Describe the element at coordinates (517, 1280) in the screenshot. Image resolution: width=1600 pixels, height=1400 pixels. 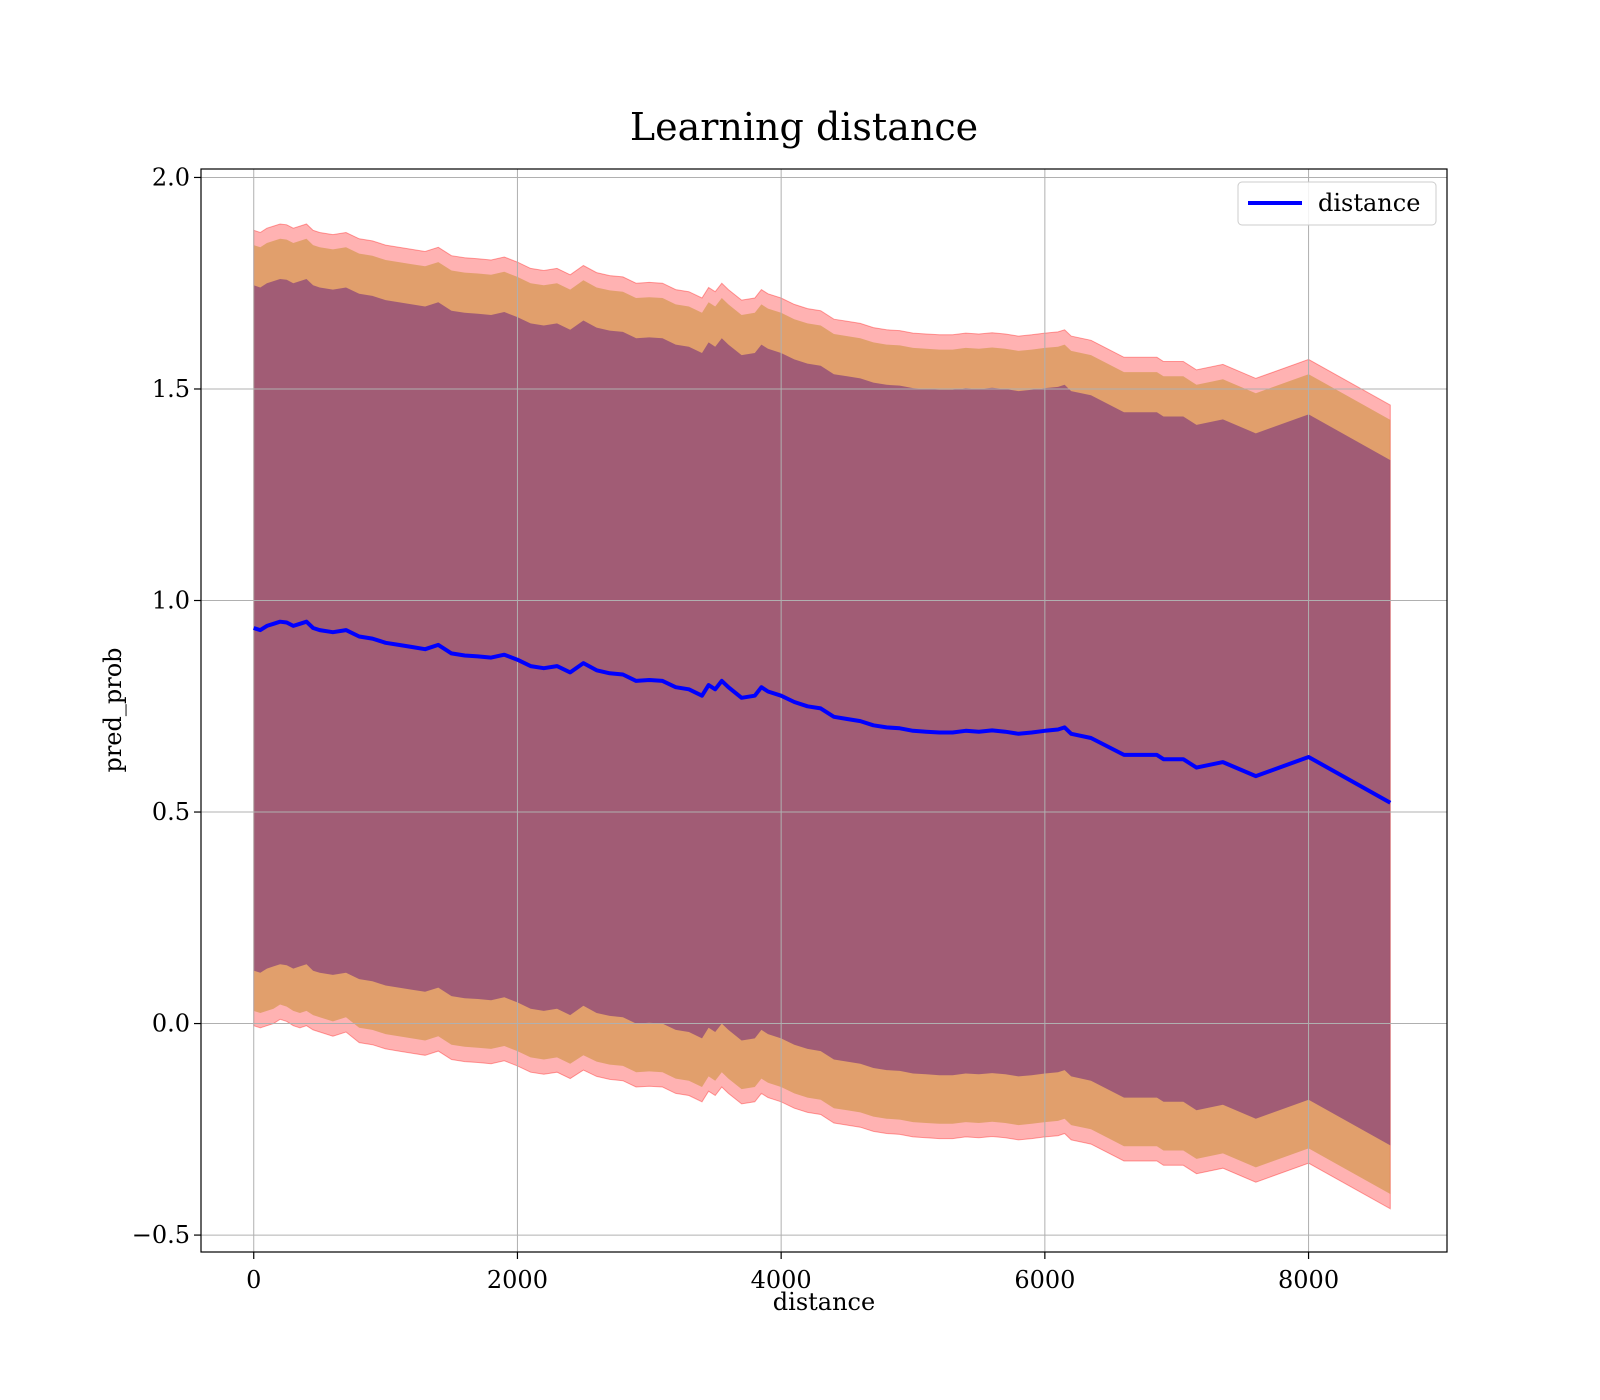
I see `x-tick-label: 2000` at that location.